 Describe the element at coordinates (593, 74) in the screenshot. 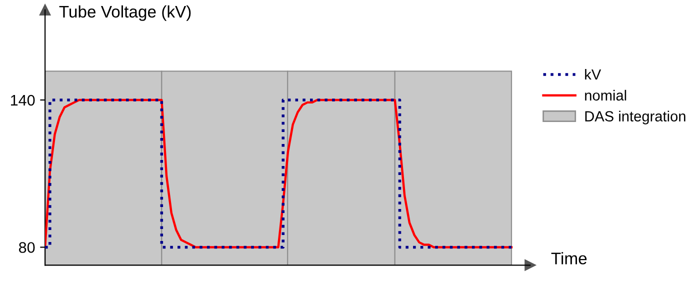

I see `legend-label: kV` at that location.